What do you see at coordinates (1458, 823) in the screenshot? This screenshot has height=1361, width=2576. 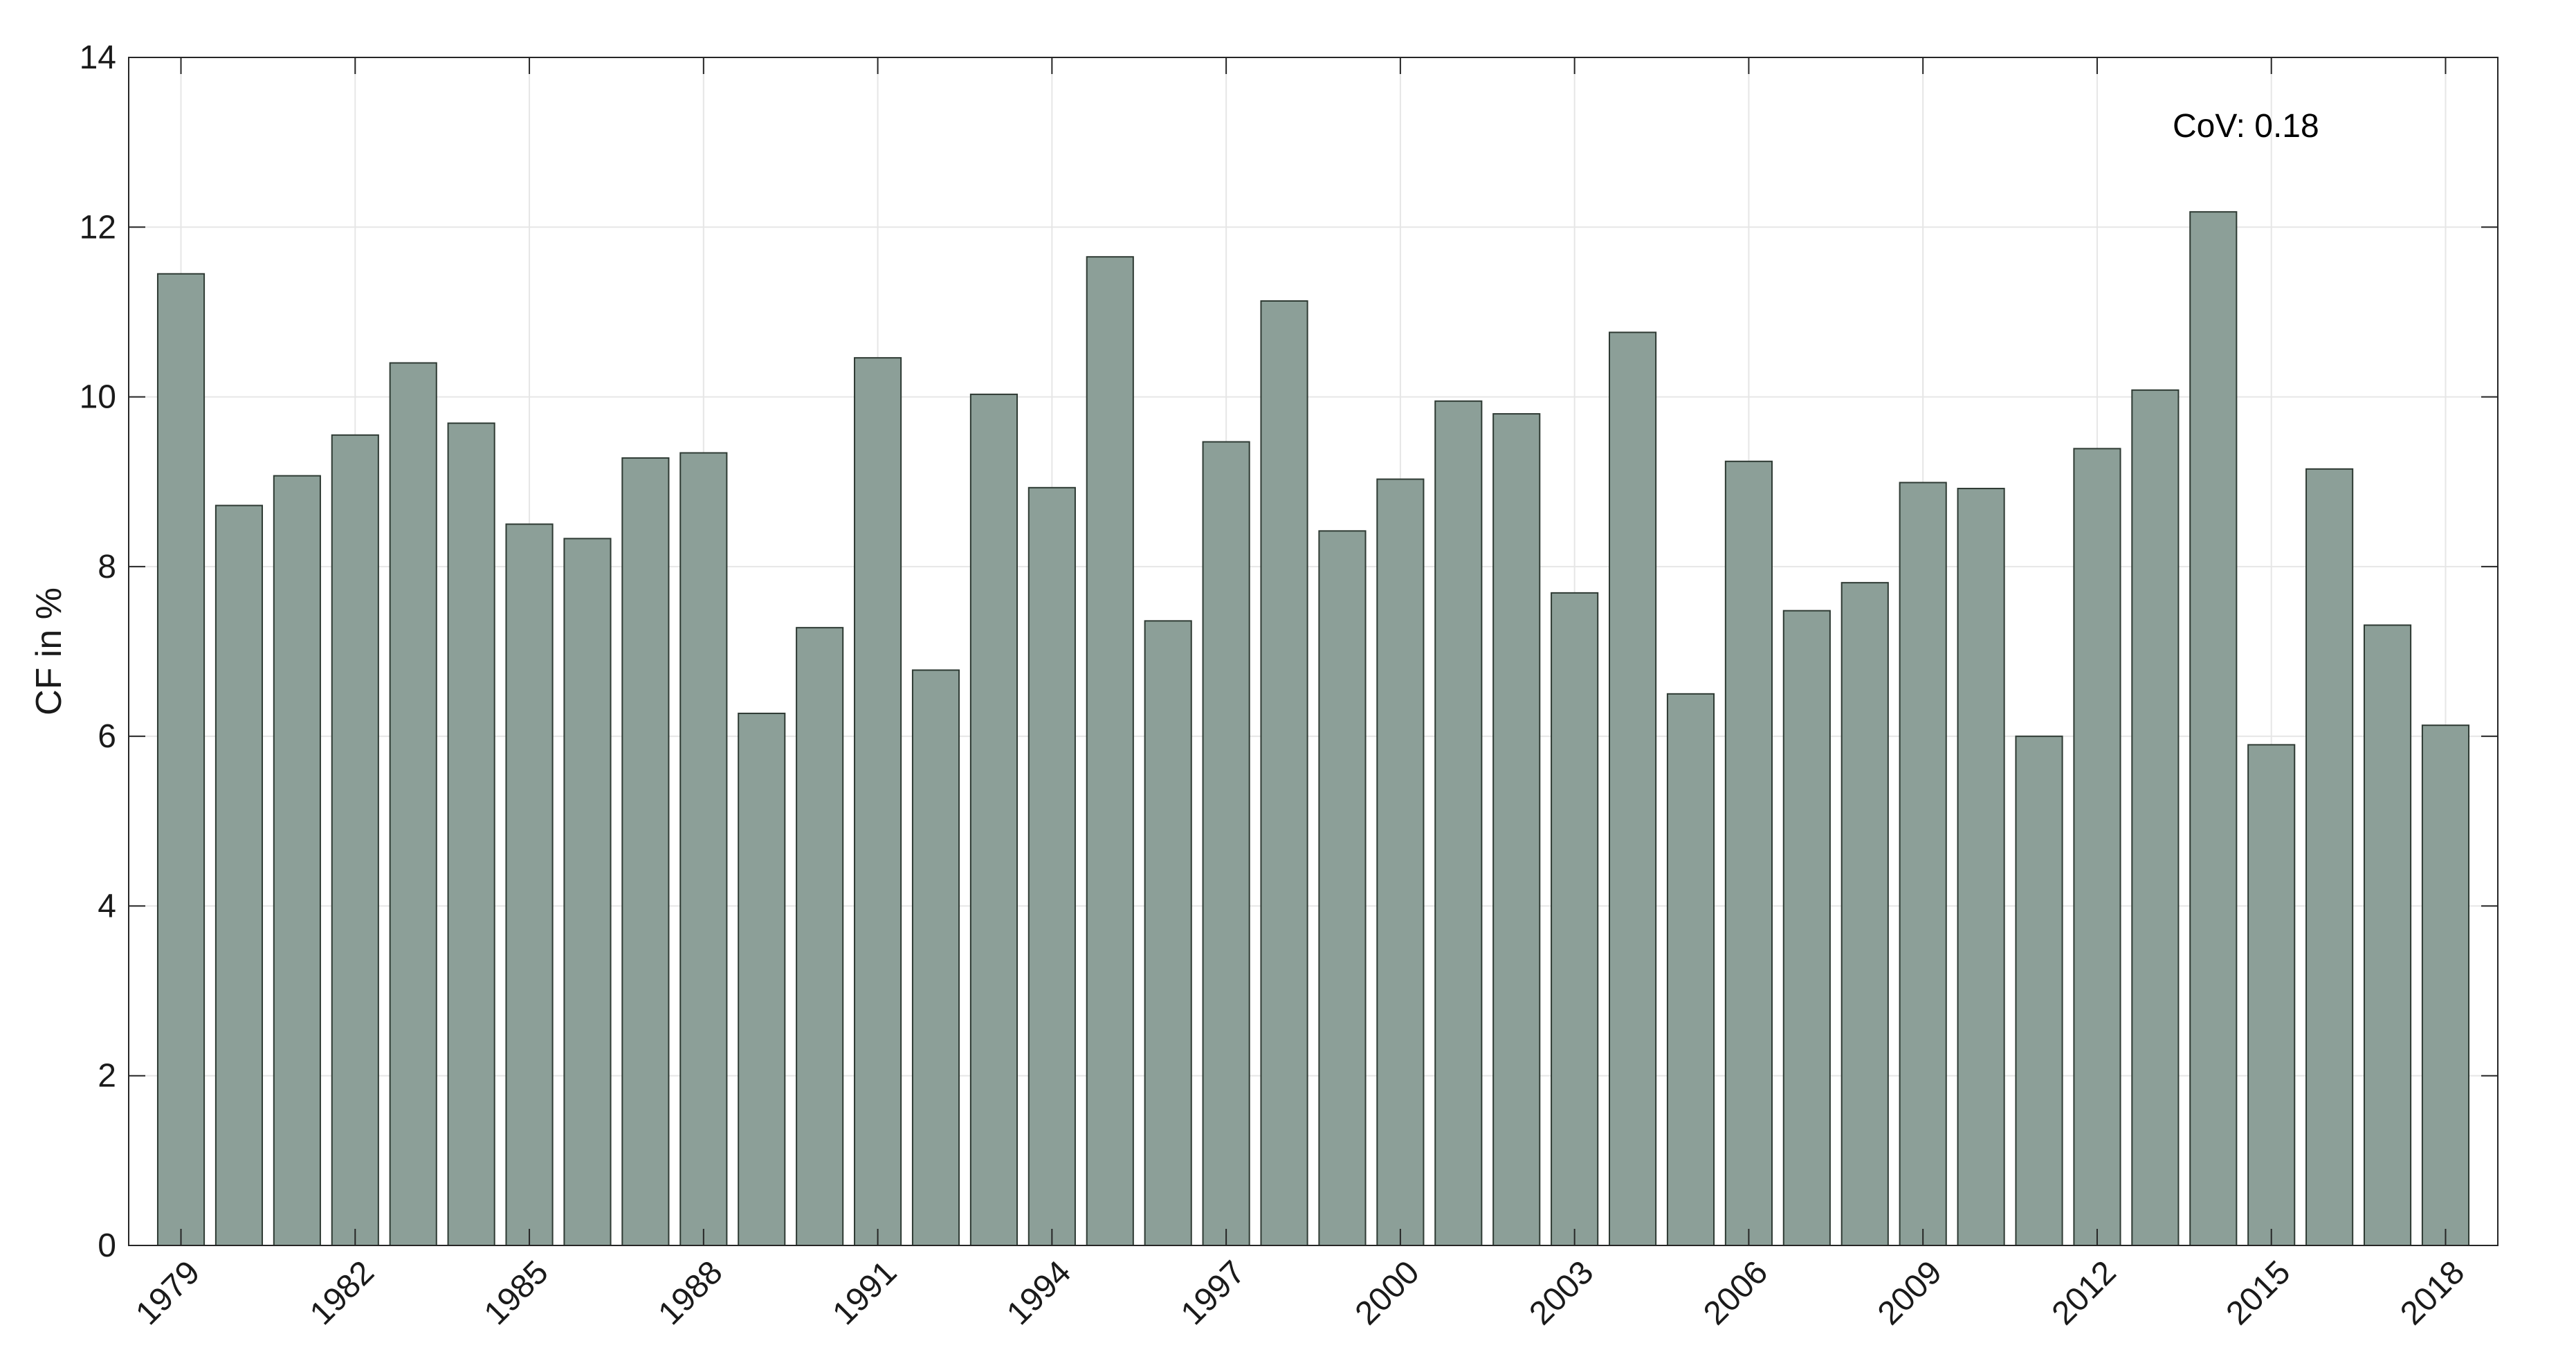 I see `bar-2001` at bounding box center [1458, 823].